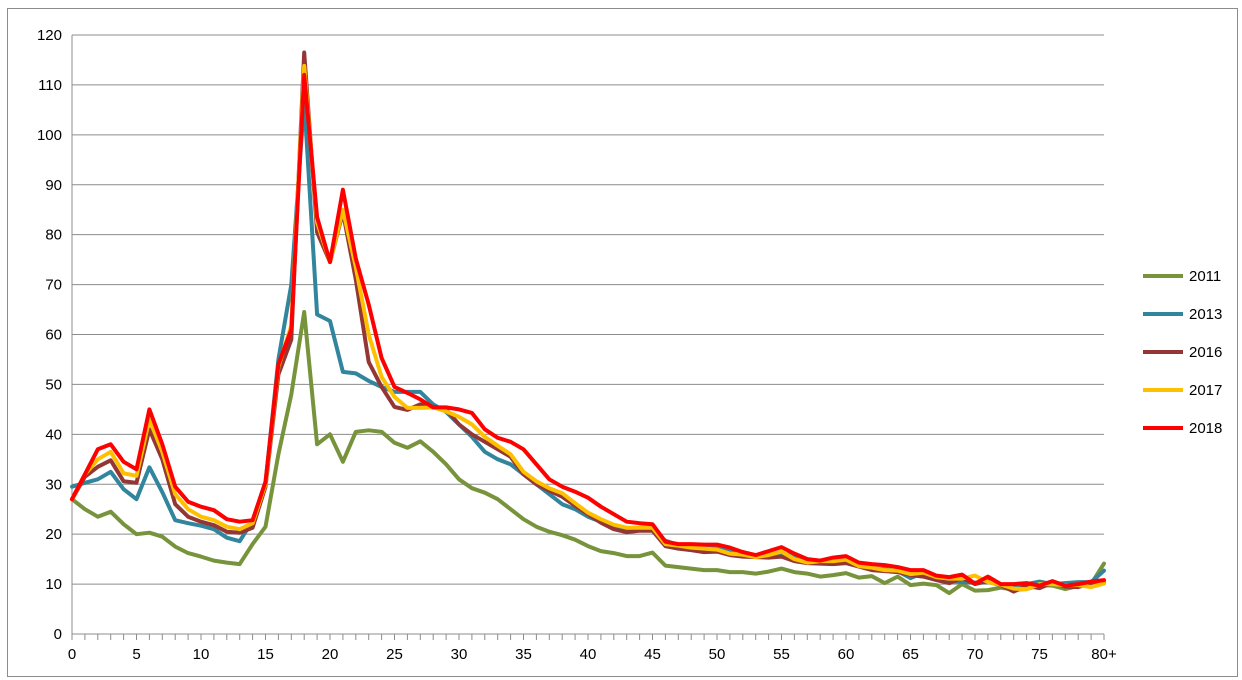 Image resolution: width=1242 pixels, height=680 pixels. What do you see at coordinates (910, 654) in the screenshot?
I see `x-tick-label-65: 65` at bounding box center [910, 654].